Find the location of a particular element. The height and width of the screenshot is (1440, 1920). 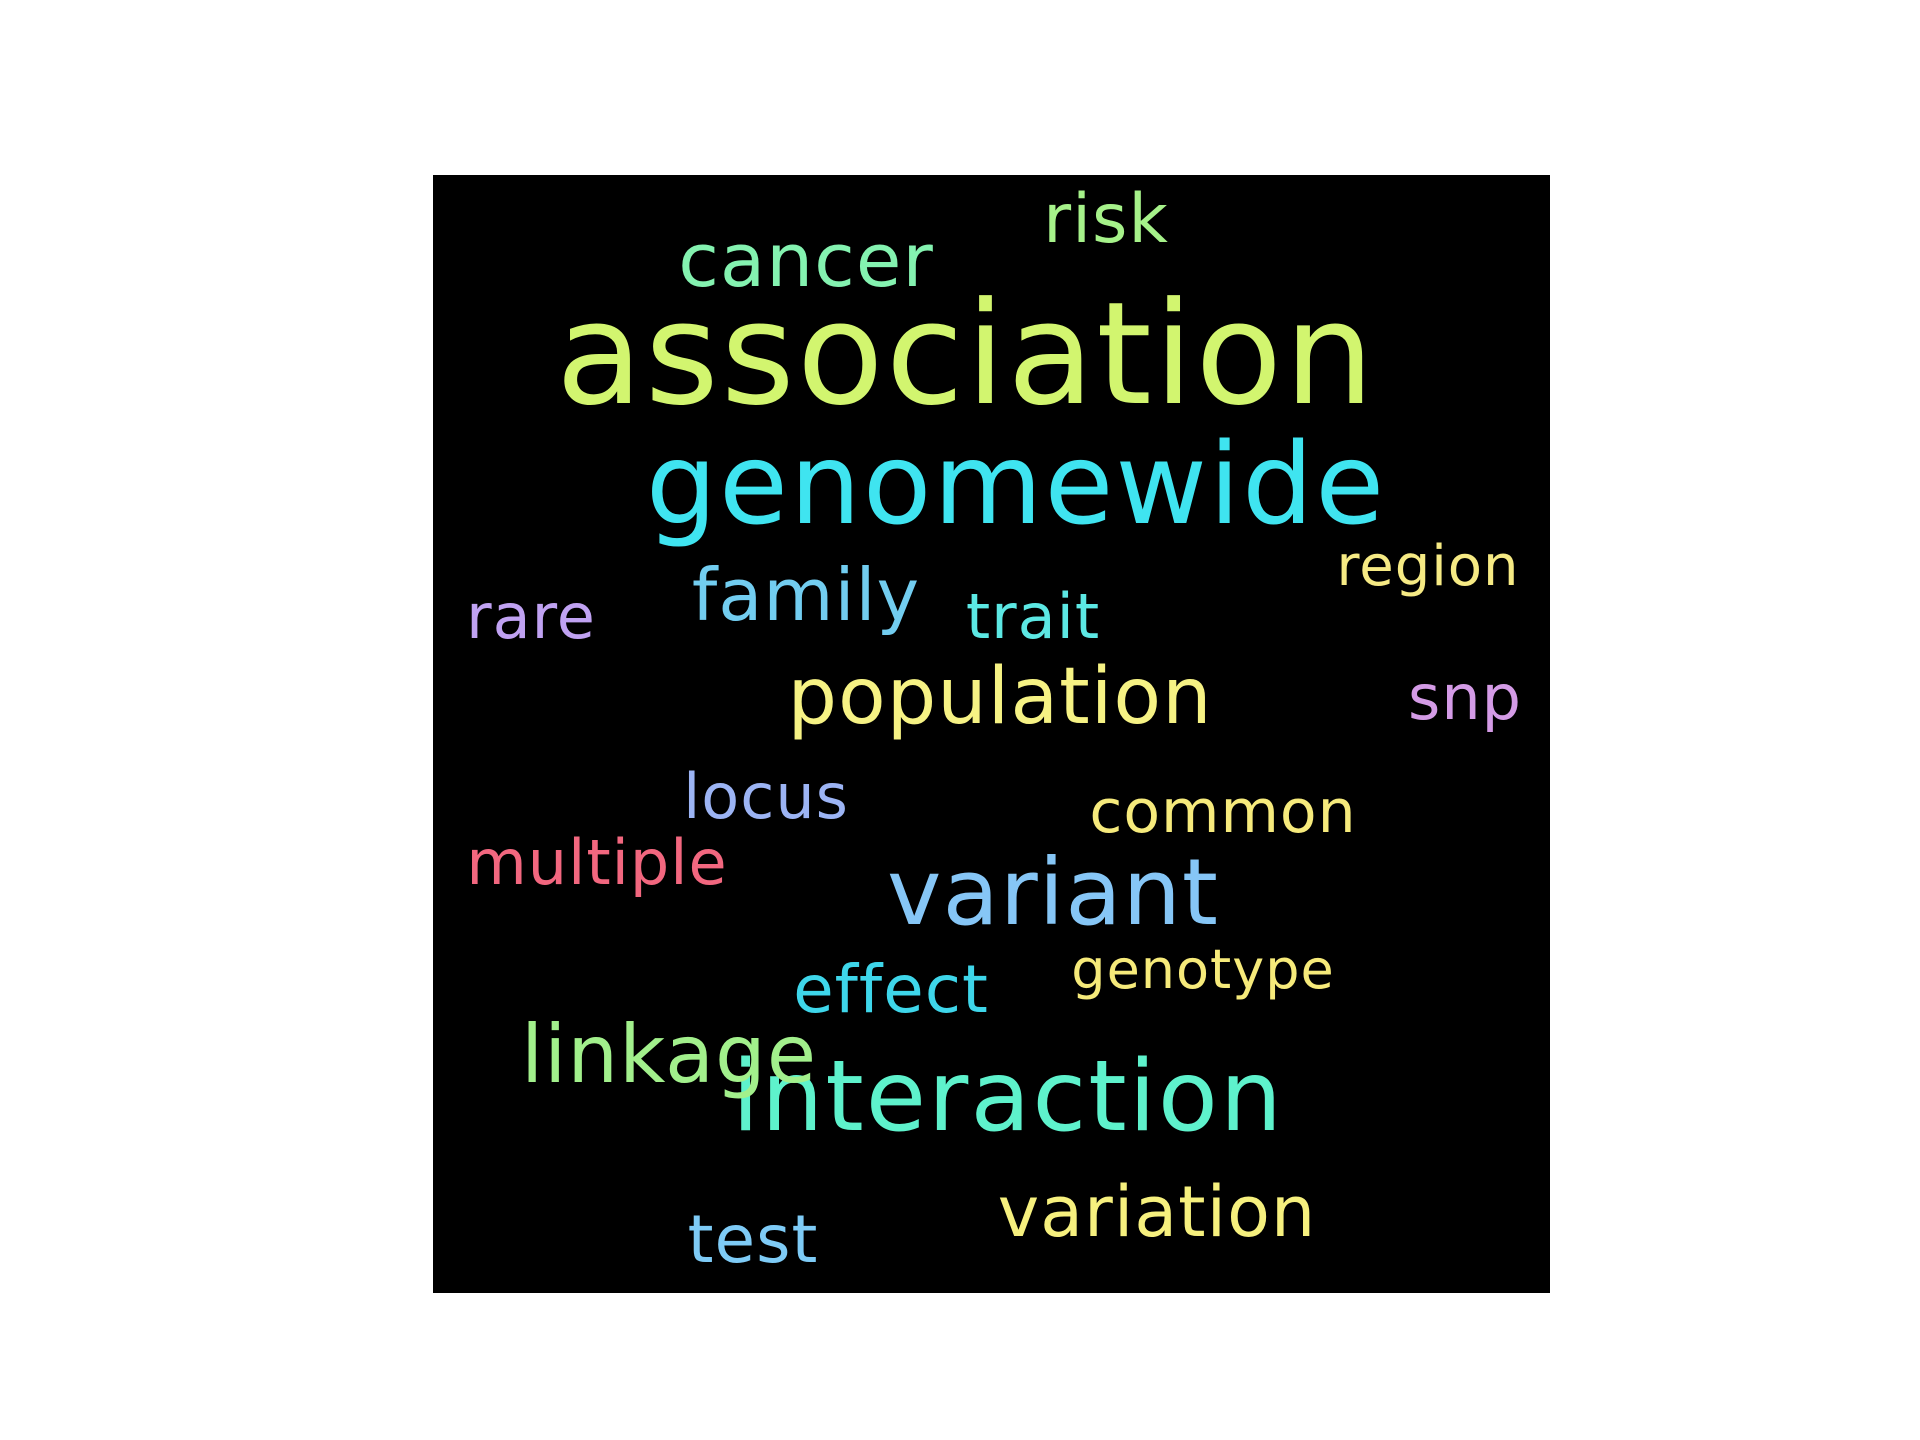

word-rare: rare is located at coordinates (531, 616).